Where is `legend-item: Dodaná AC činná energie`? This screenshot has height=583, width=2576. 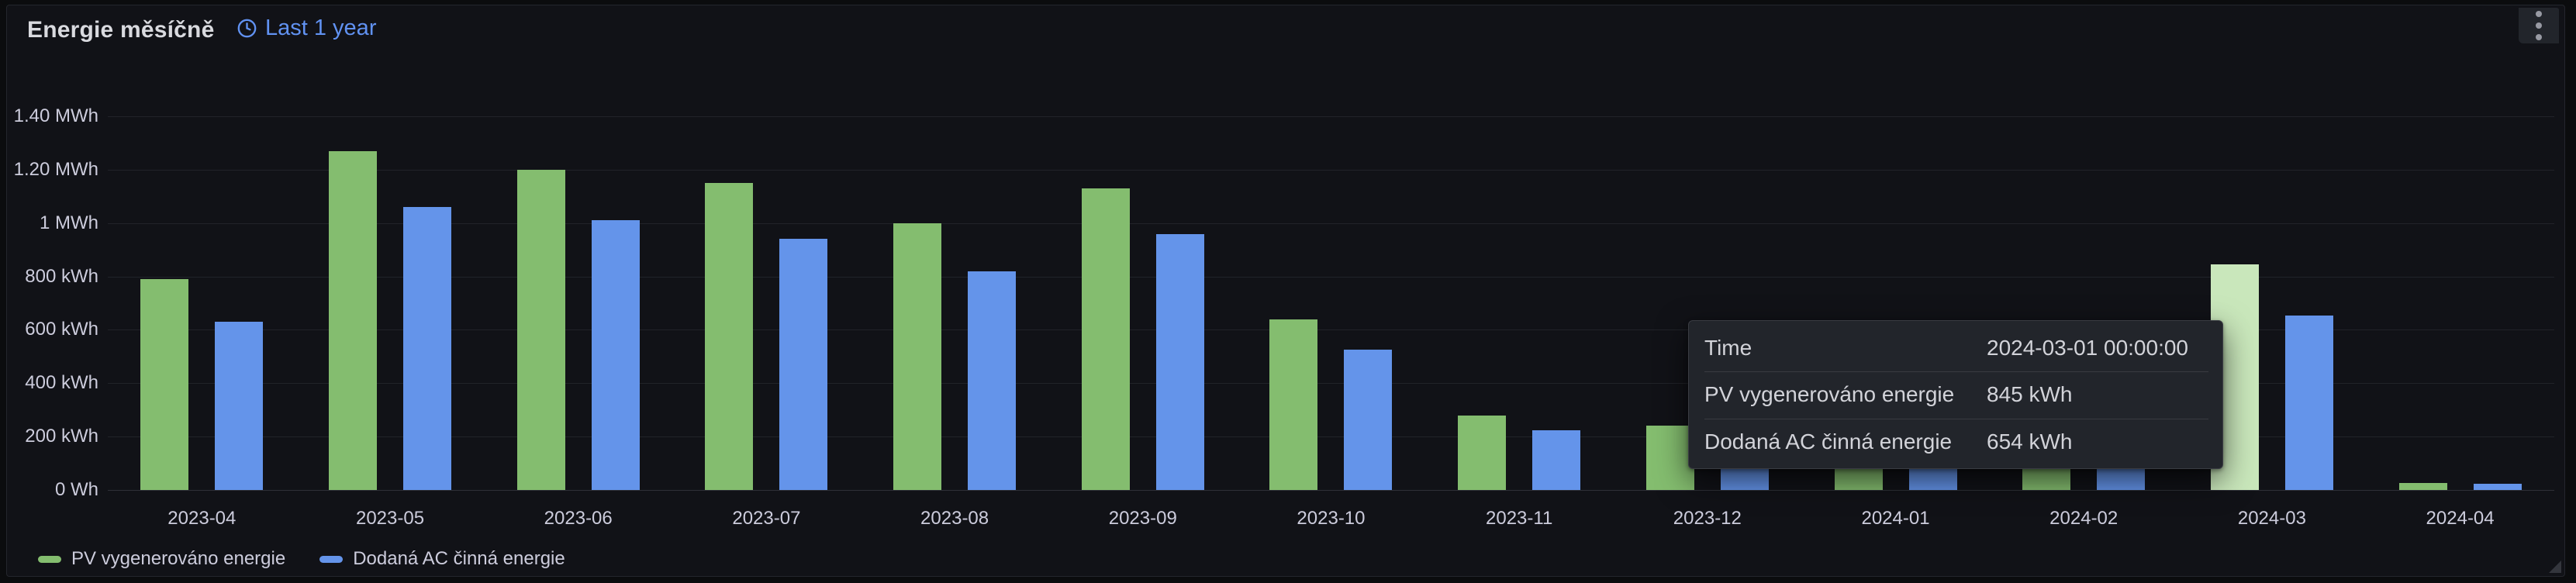 legend-item: Dodaná AC činná energie is located at coordinates (442, 559).